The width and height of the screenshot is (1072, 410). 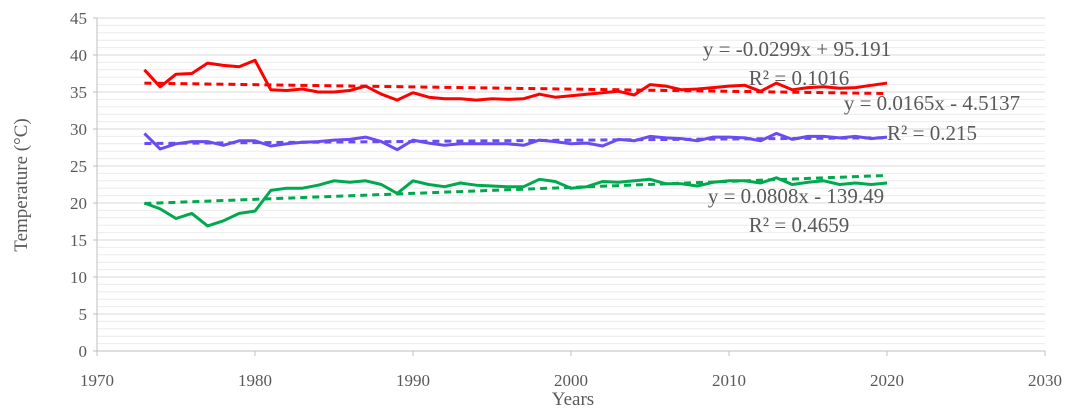 What do you see at coordinates (796, 196) in the screenshot?
I see `trend-equation-3: y = 0.0808x - 139.49` at bounding box center [796, 196].